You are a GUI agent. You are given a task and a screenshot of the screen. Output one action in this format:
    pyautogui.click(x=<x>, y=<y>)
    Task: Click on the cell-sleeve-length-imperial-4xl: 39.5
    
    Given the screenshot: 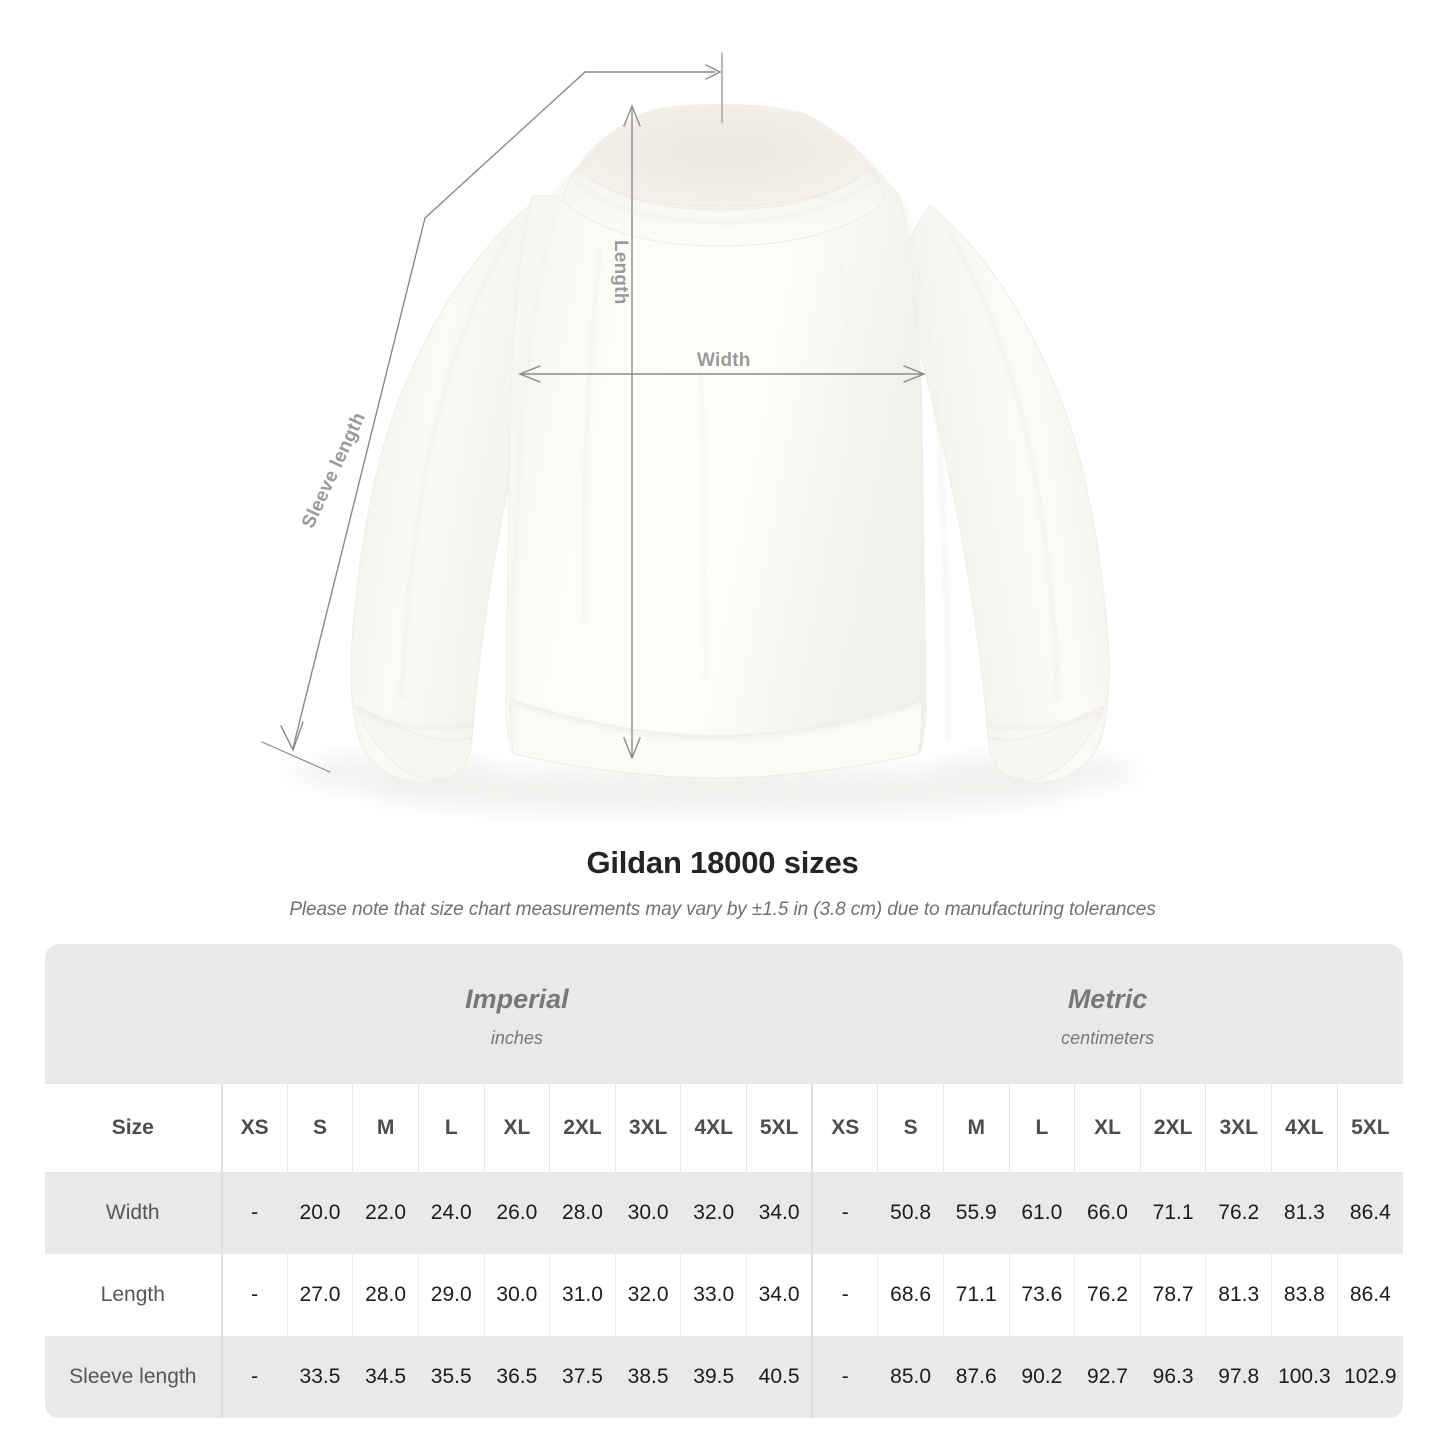 What is the action you would take?
    pyautogui.click(x=713, y=1377)
    